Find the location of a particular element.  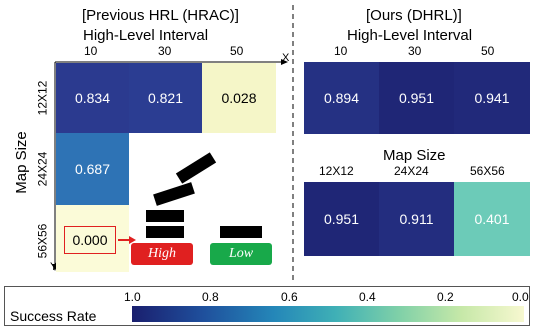

colorbar-frame is located at coordinates (267, 306).